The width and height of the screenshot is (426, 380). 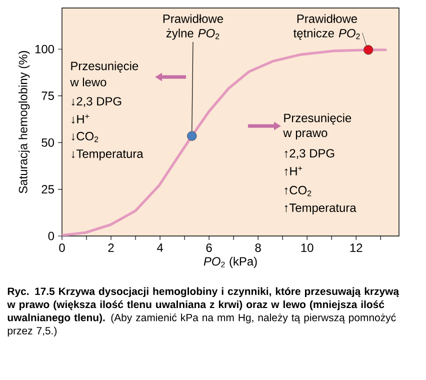 I want to click on x-tick-label: 8, so click(x=258, y=248).